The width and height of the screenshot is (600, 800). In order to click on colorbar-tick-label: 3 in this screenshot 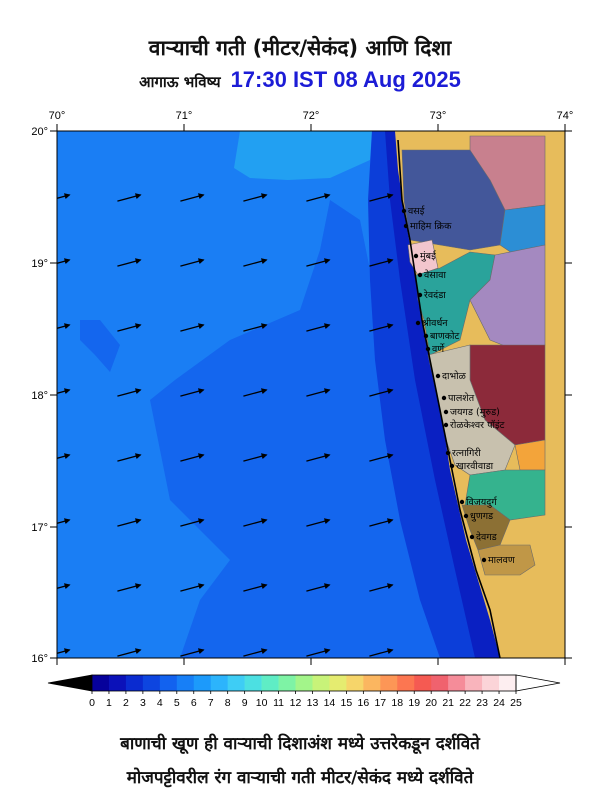, I will do `click(143, 703)`.